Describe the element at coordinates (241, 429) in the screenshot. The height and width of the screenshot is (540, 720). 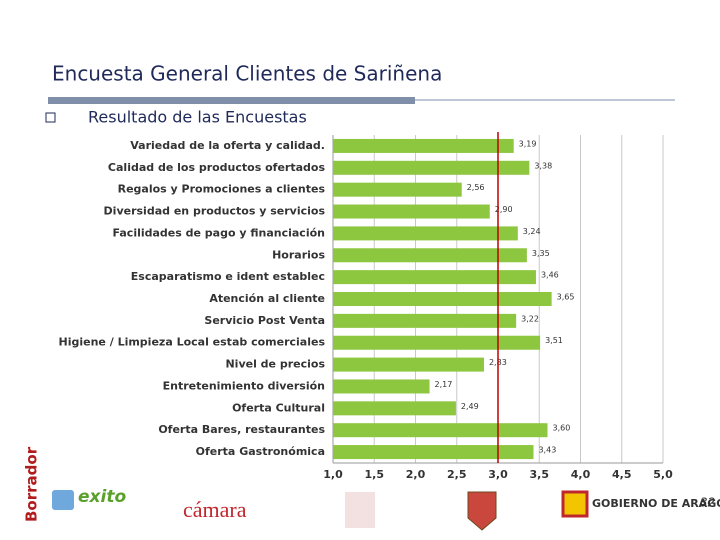
I see `y-tick-label: Oferta Bares, restaurantes` at that location.